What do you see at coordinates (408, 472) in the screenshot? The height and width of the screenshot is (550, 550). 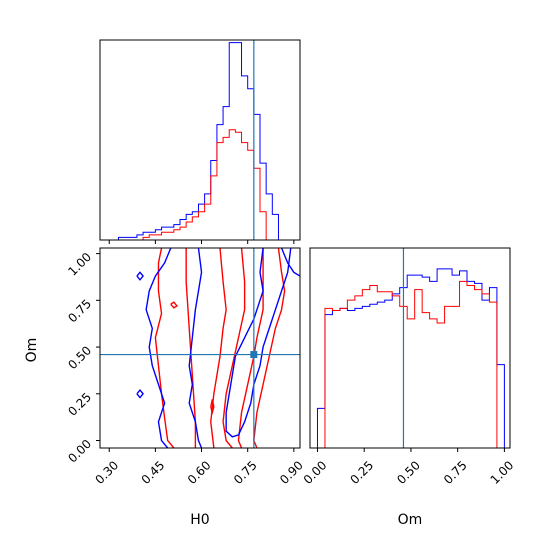 I see `om-hist-xtick-label-3: 0.50` at bounding box center [408, 472].